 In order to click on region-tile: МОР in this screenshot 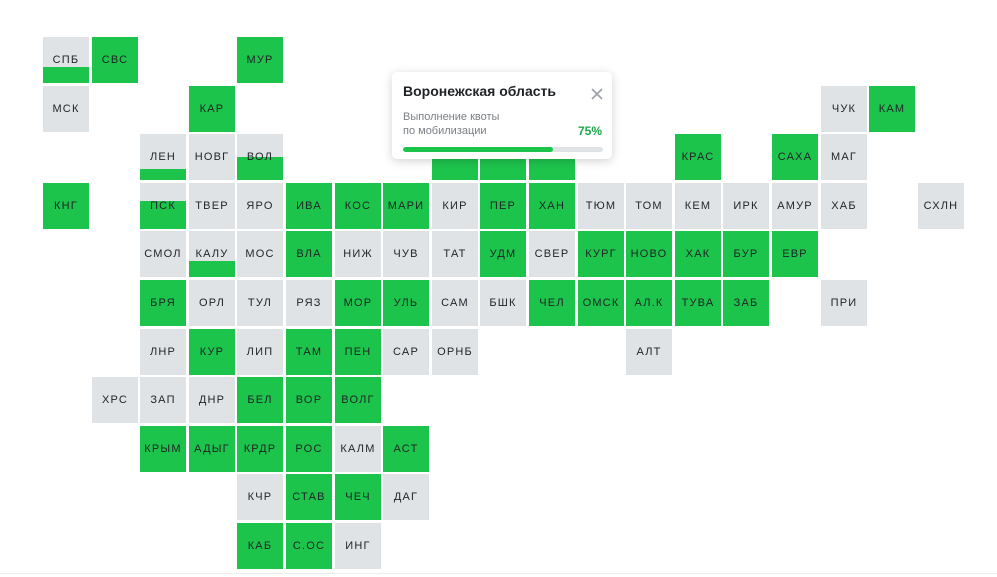, I will do `click(358, 303)`.